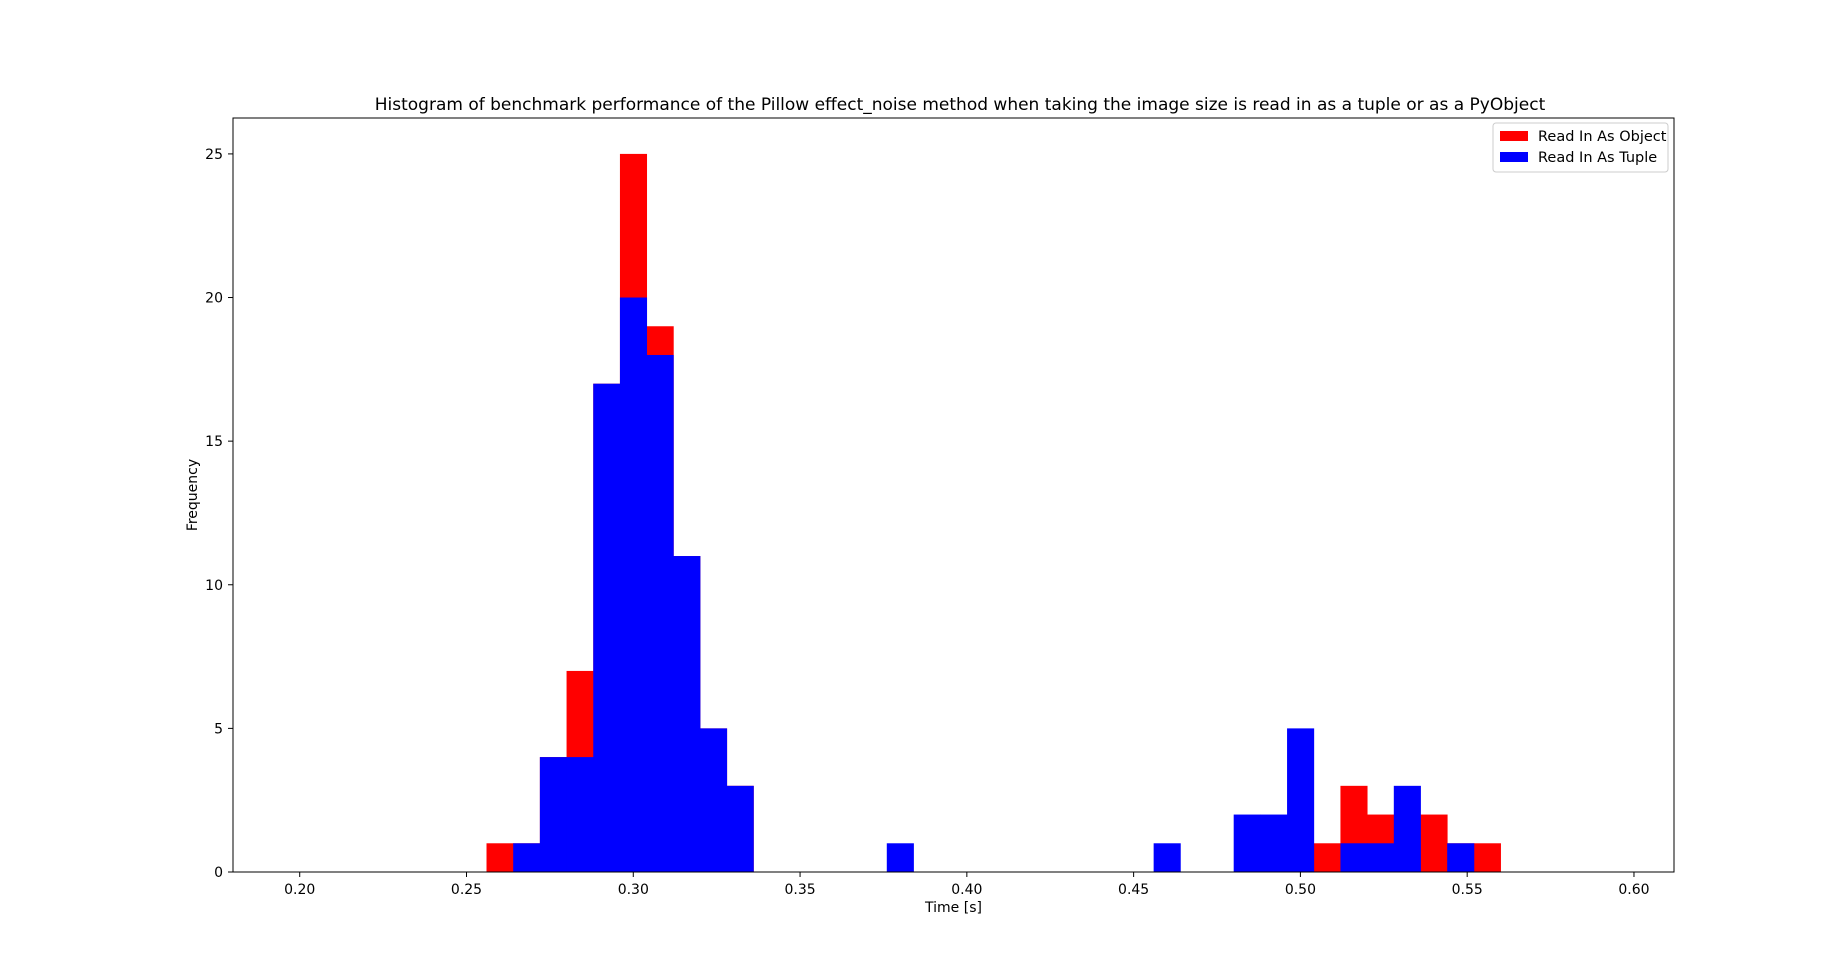 The image size is (1848, 974). I want to click on x-tick-label: 0.50, so click(1300, 890).